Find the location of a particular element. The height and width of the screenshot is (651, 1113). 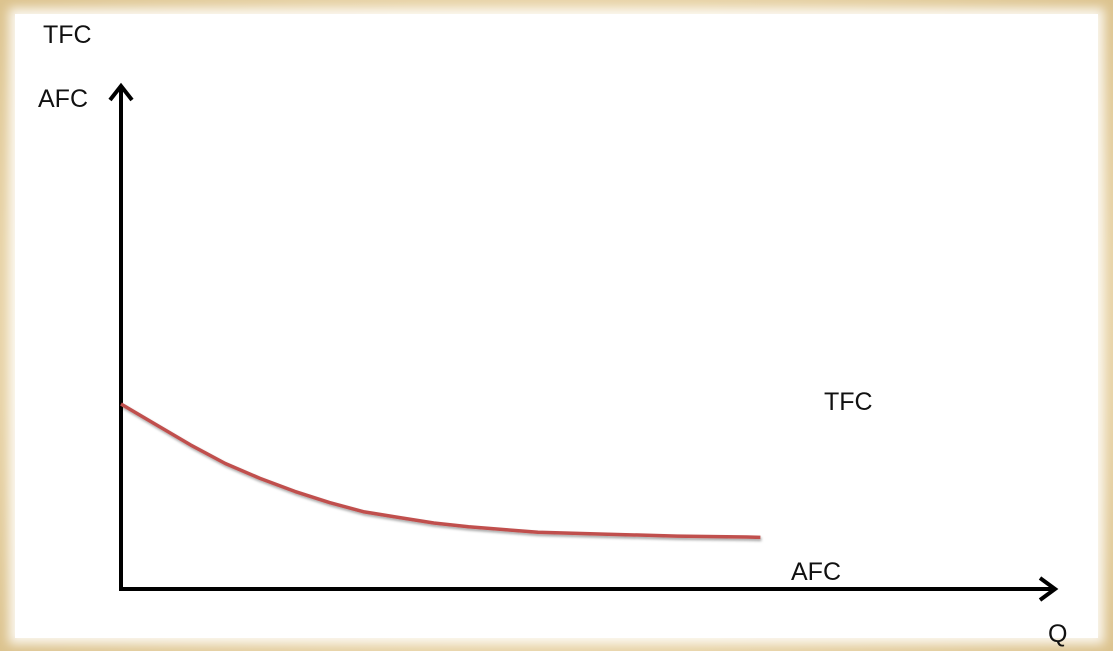

x-axis-arrowhead is located at coordinates (1048, 589).